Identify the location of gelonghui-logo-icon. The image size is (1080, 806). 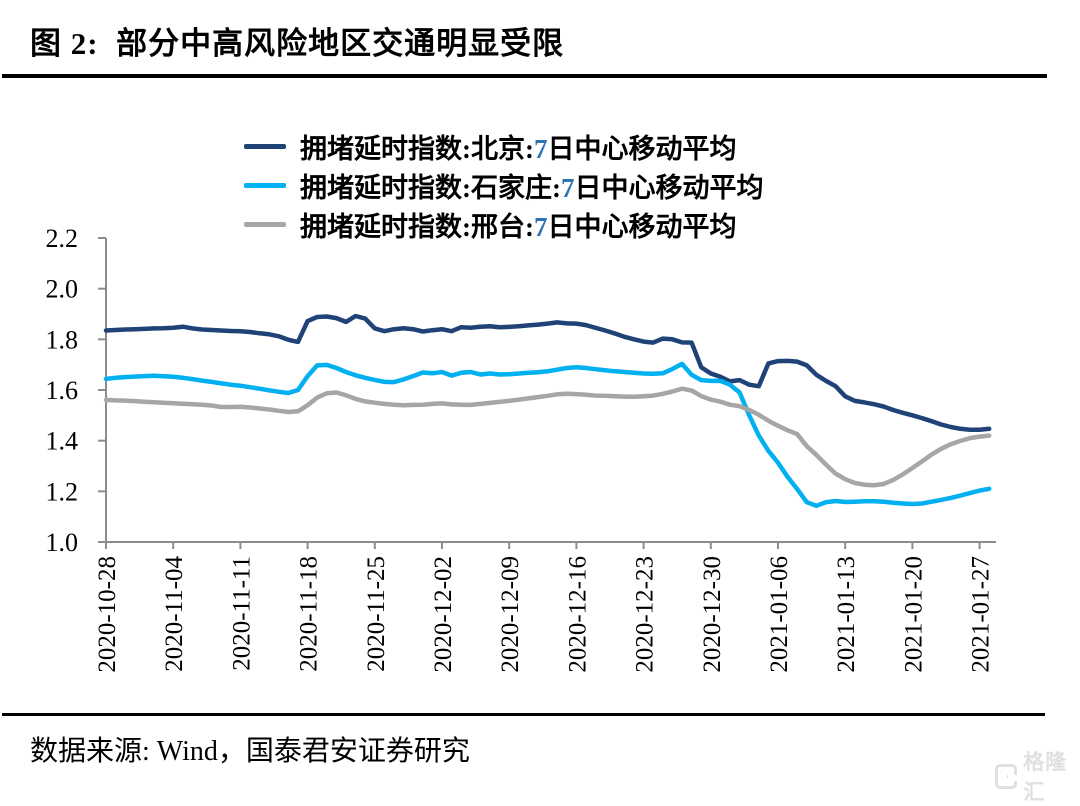
(1006, 776).